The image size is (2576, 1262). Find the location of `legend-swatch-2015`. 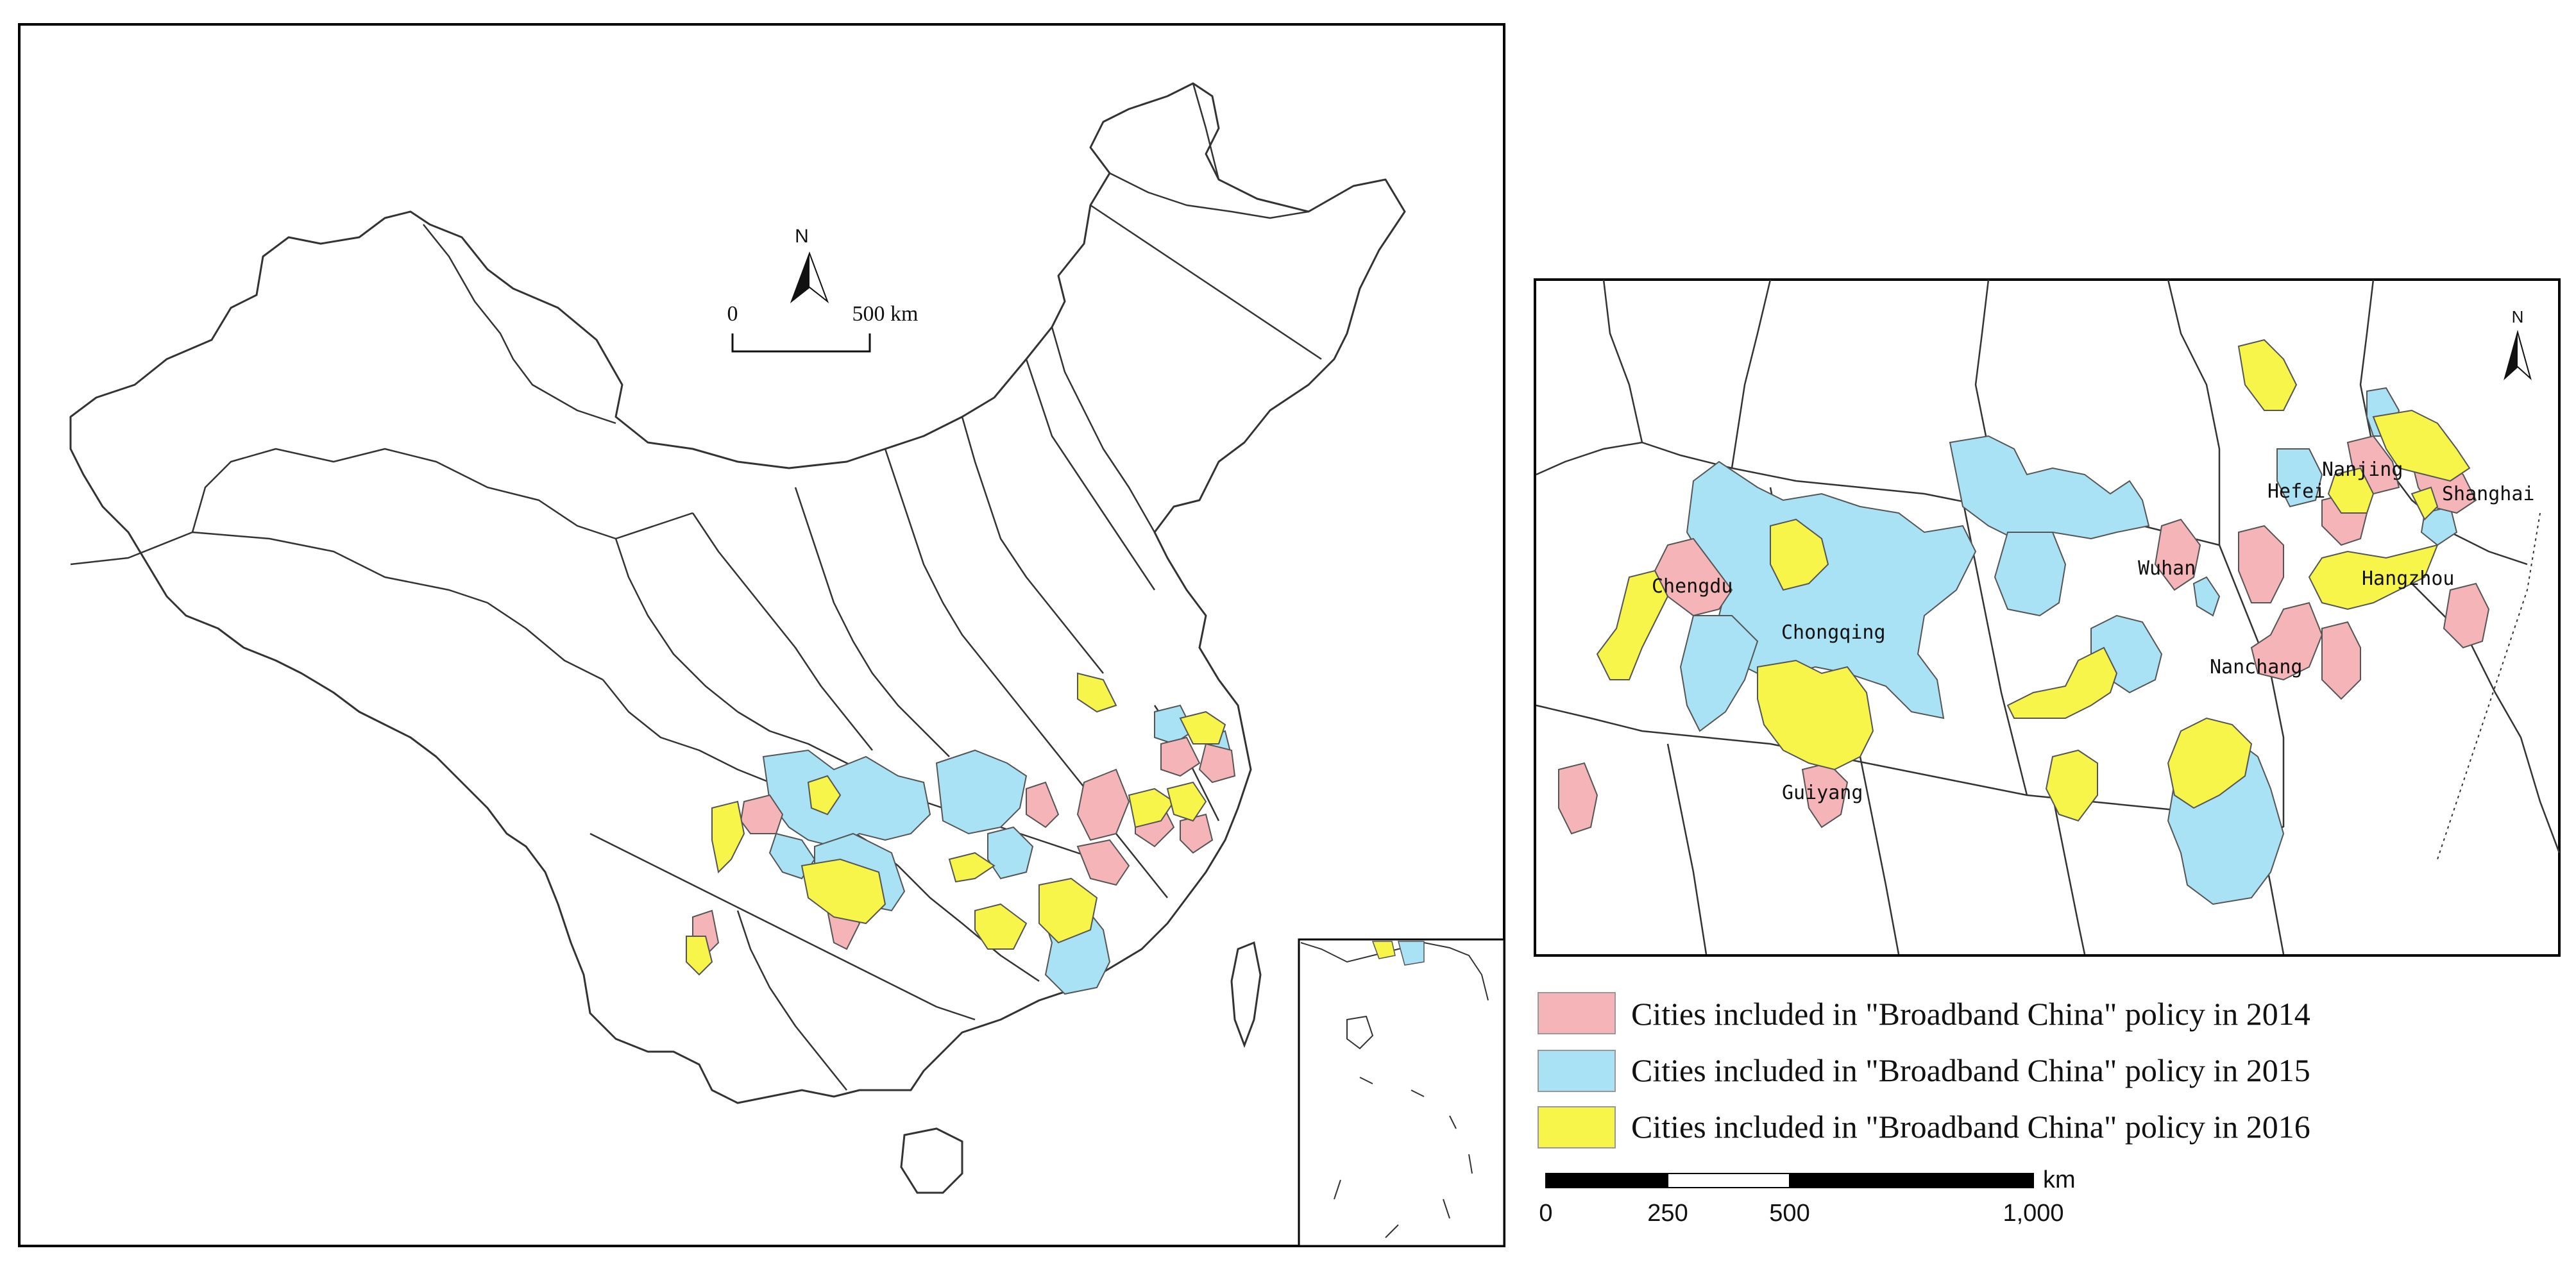

legend-swatch-2015 is located at coordinates (1577, 1071).